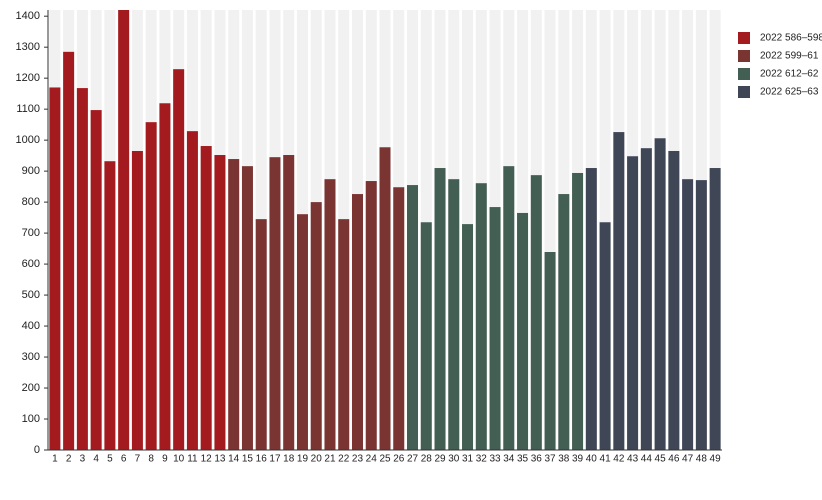 Image resolution: width=822 pixels, height=500 pixels. Describe the element at coordinates (716, 459) in the screenshot. I see `x-tick-label: 49` at that location.